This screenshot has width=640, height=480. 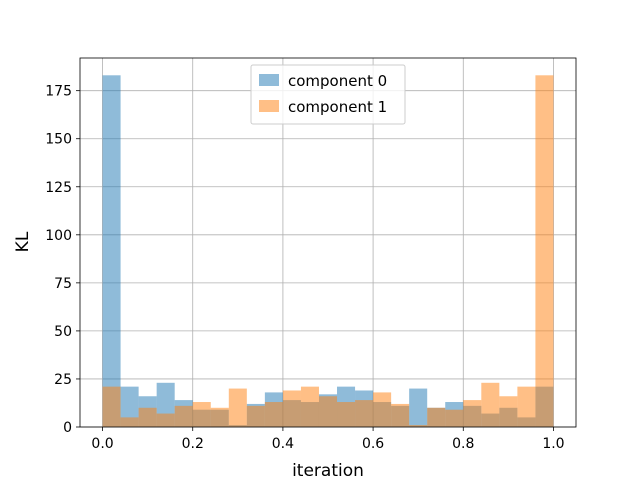 I want to click on y-tick-label: 0, so click(x=67, y=428).